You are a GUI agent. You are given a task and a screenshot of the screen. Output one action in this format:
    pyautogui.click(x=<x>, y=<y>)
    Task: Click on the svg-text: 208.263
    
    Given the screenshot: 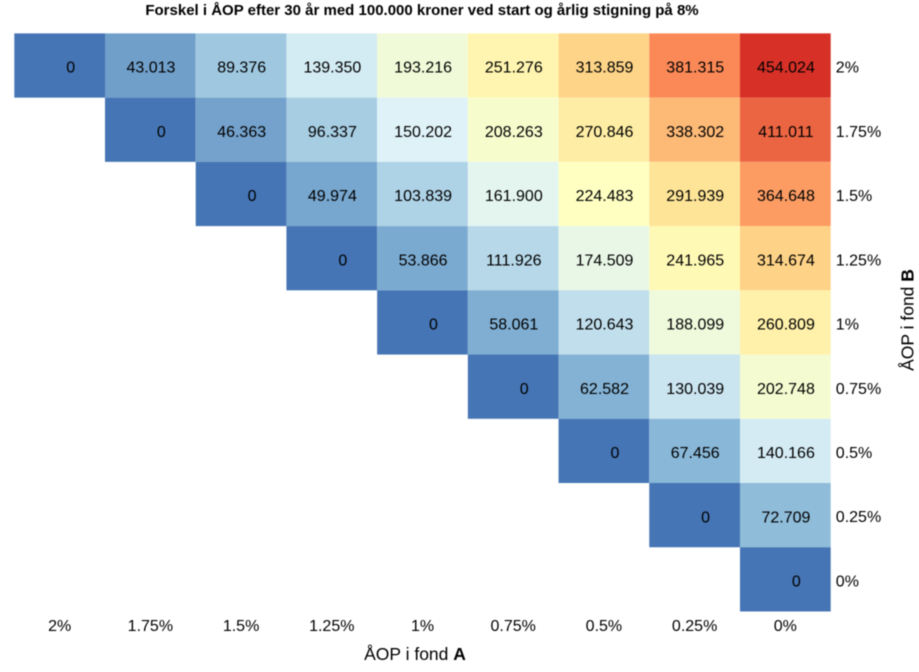 What is the action you would take?
    pyautogui.click(x=514, y=132)
    